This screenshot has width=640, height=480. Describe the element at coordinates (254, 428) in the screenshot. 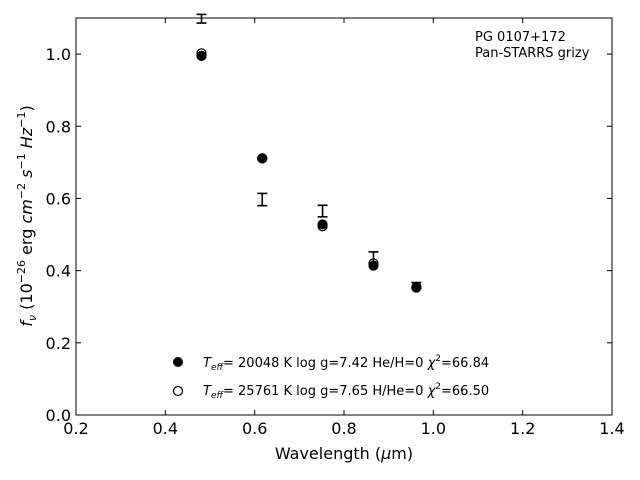

I see `x-tick-label: 0.6` at that location.